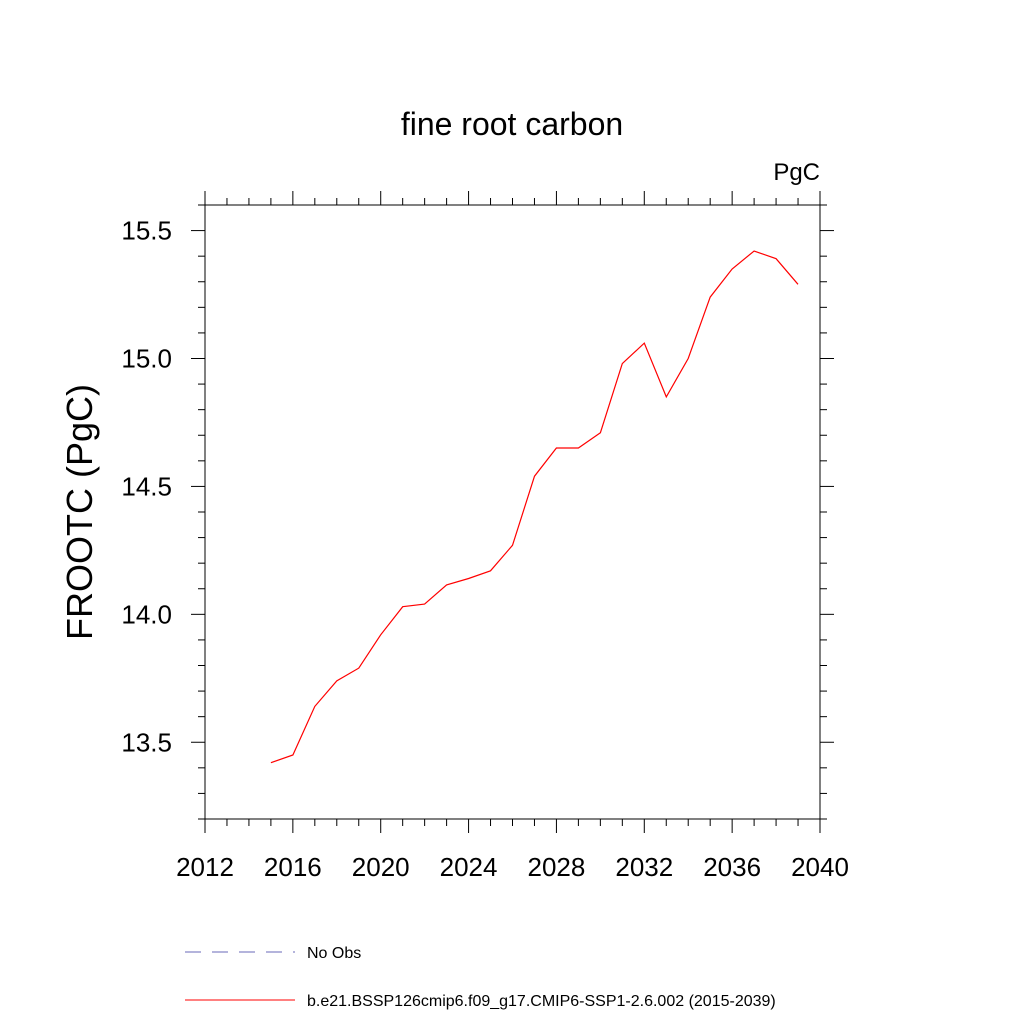  What do you see at coordinates (146, 486) in the screenshot?
I see `y-tick-label: 14.5` at bounding box center [146, 486].